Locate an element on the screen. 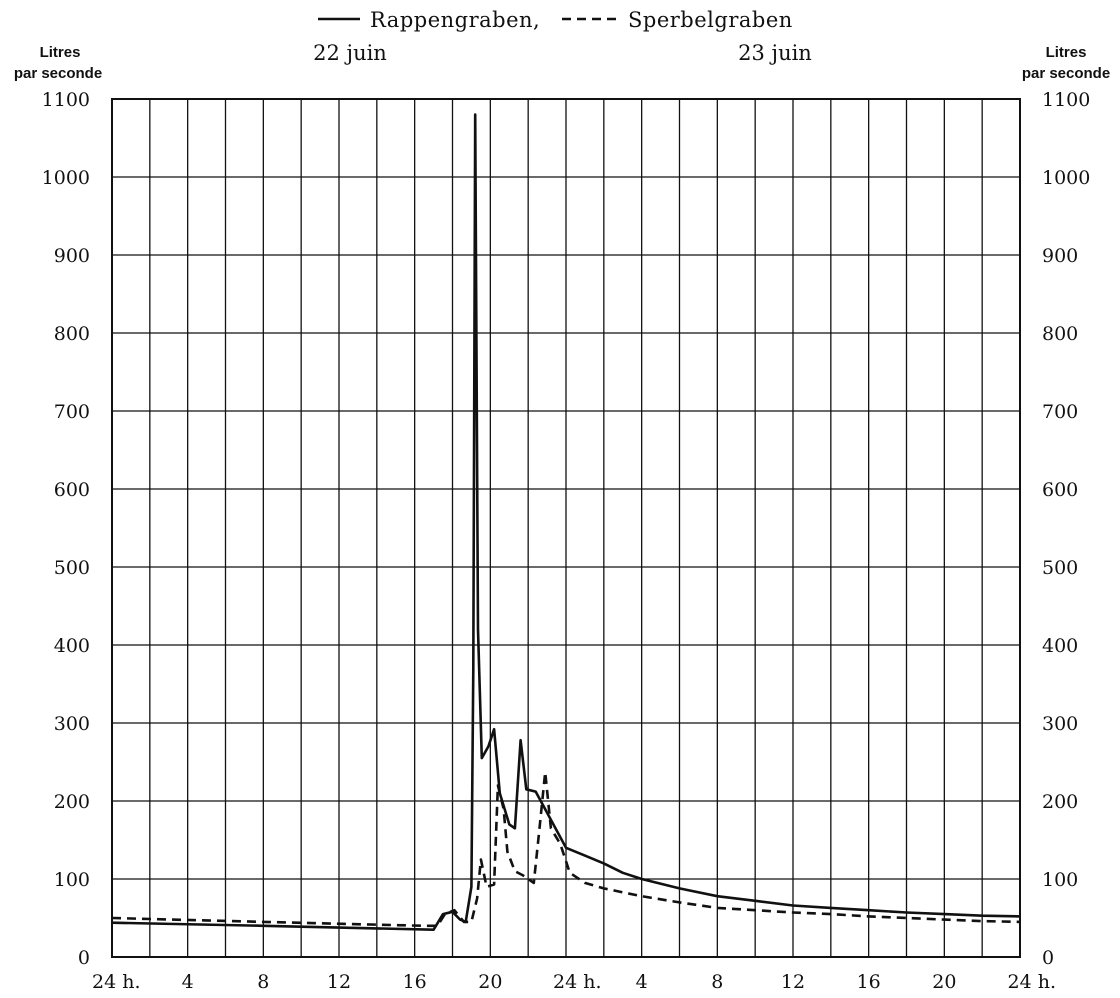  series-line-sperbelgraben is located at coordinates (566, 849).